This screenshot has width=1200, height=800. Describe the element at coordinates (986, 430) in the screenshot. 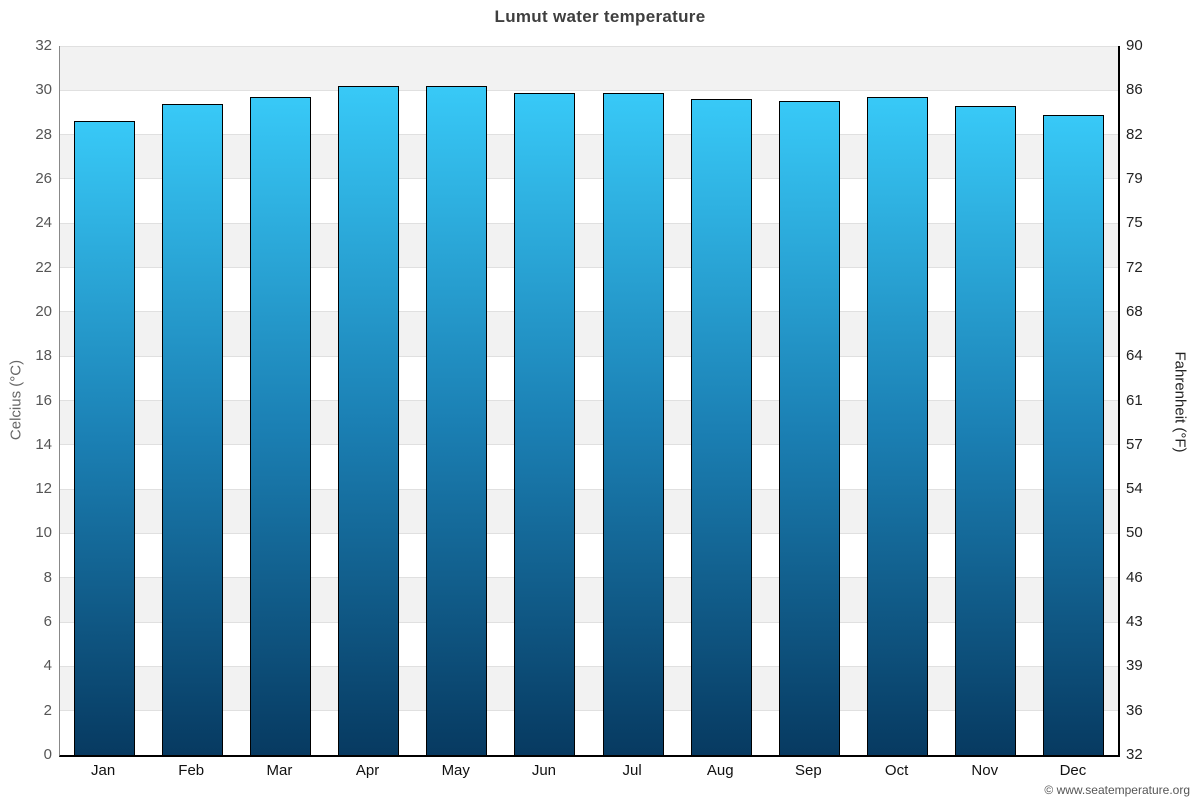

I see `temperature-bar-nov` at that location.